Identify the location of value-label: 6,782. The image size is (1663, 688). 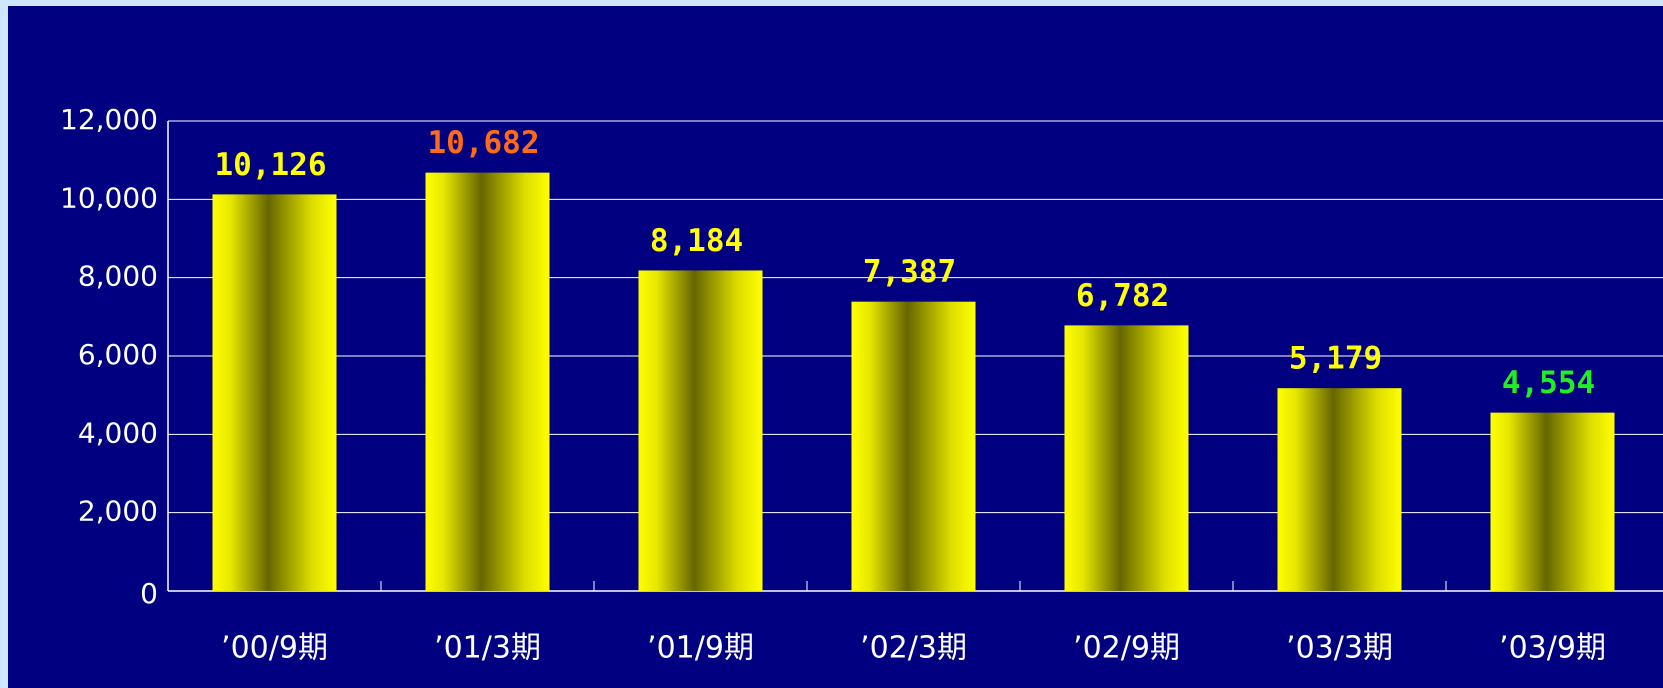
(1122, 296).